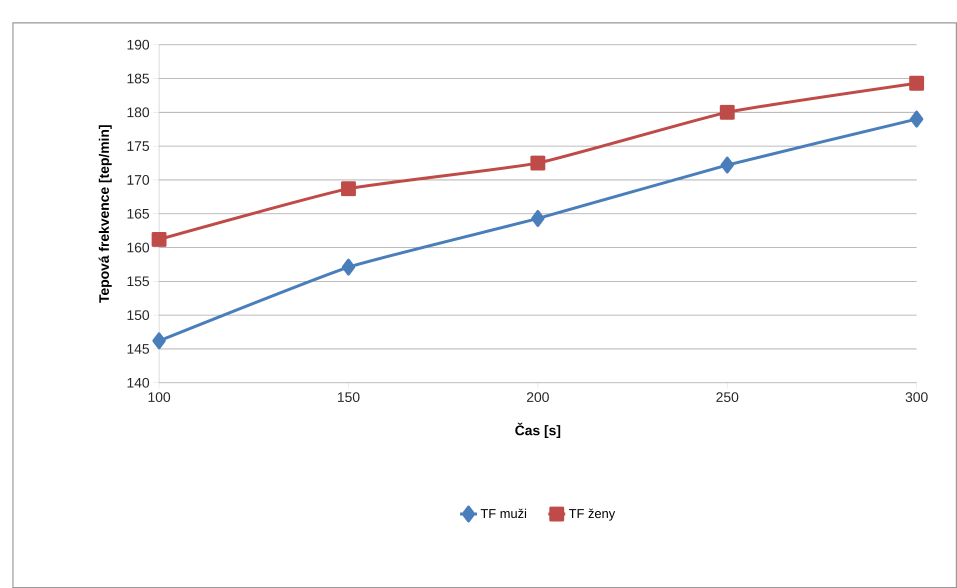 This screenshot has width=957, height=588. I want to click on y-tick-label: 145, so click(139, 349).